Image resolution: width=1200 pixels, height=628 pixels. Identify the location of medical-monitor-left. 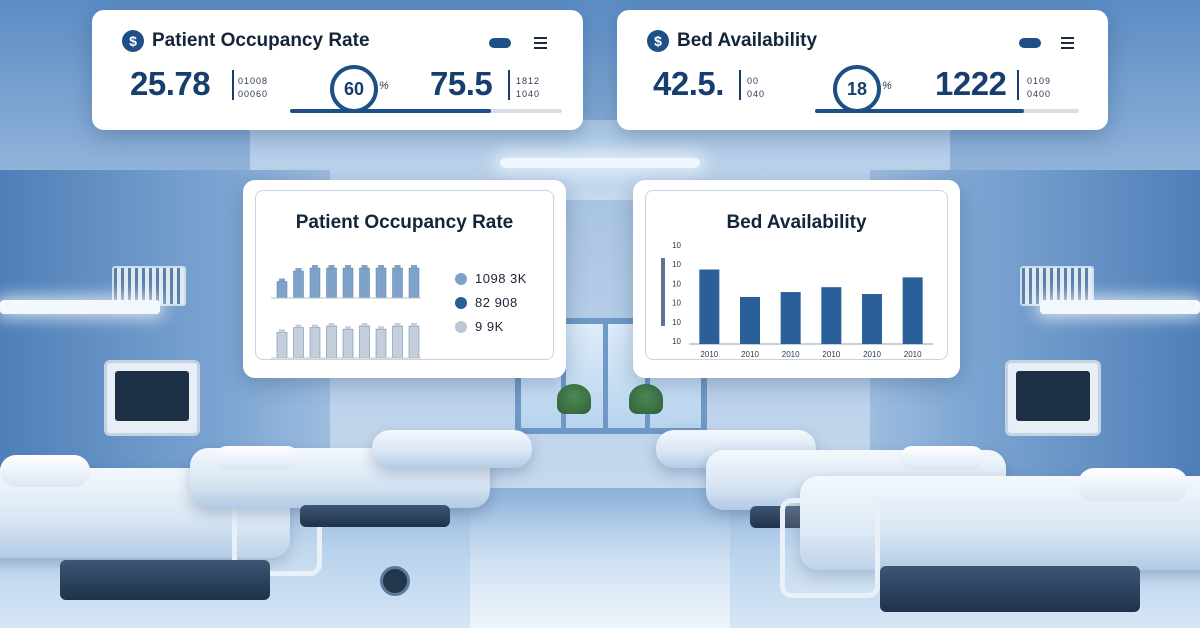
(152, 398).